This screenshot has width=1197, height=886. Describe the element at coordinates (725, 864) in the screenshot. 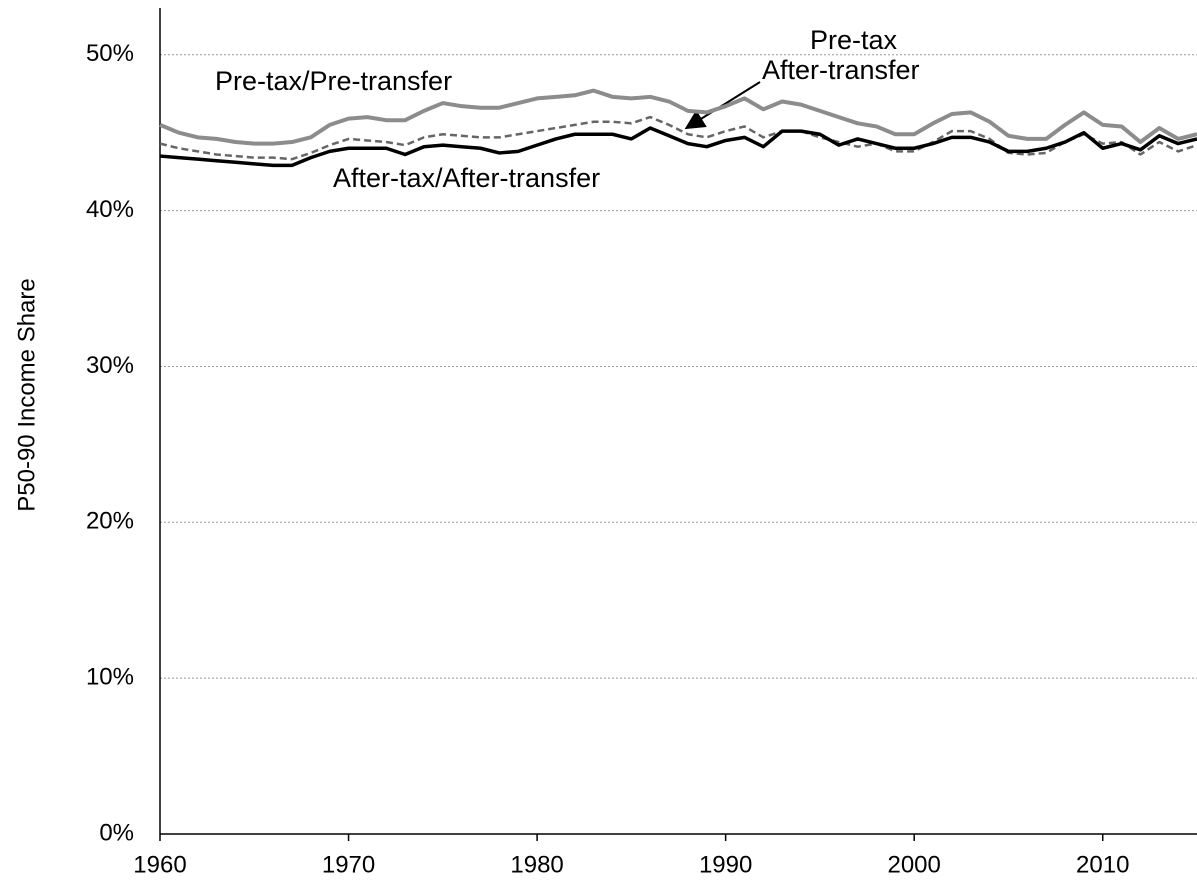

I see `x-tick-label: 1990` at that location.